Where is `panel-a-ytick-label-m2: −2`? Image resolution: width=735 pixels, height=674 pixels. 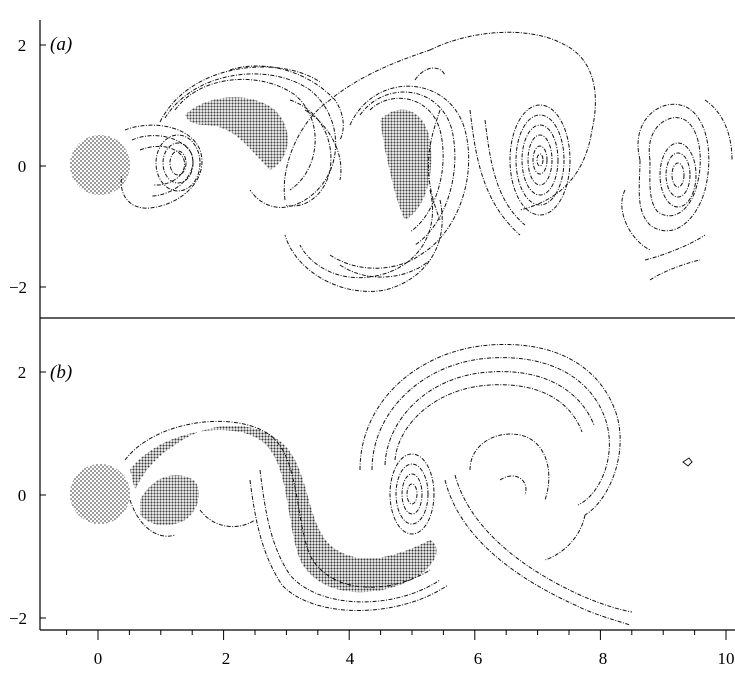 panel-a-ytick-label-m2: −2 is located at coordinates (18, 287).